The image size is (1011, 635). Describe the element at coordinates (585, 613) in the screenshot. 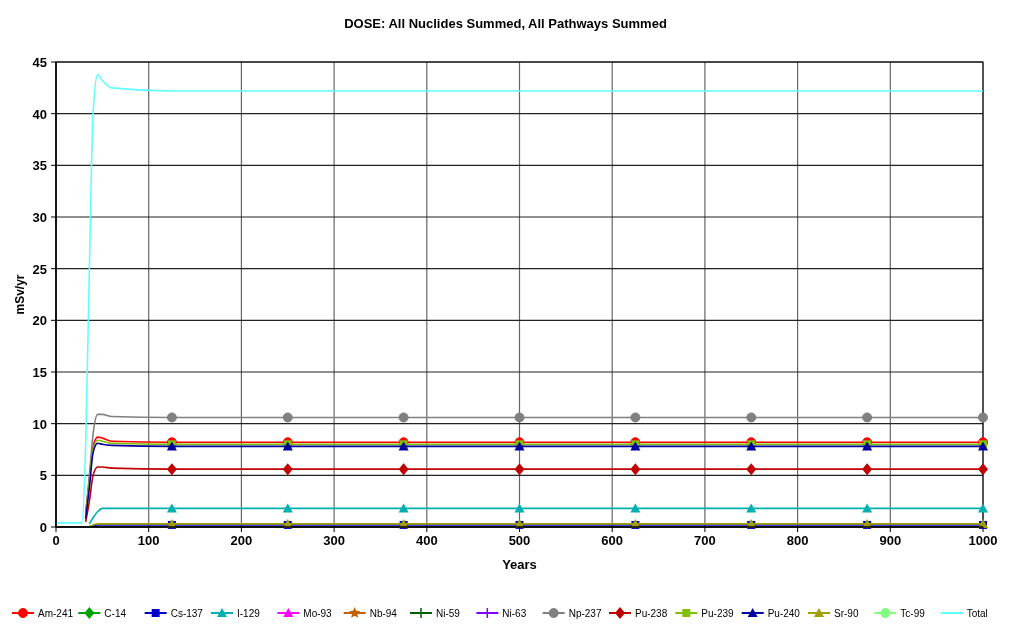

I see `legend-label: Np-237` at that location.